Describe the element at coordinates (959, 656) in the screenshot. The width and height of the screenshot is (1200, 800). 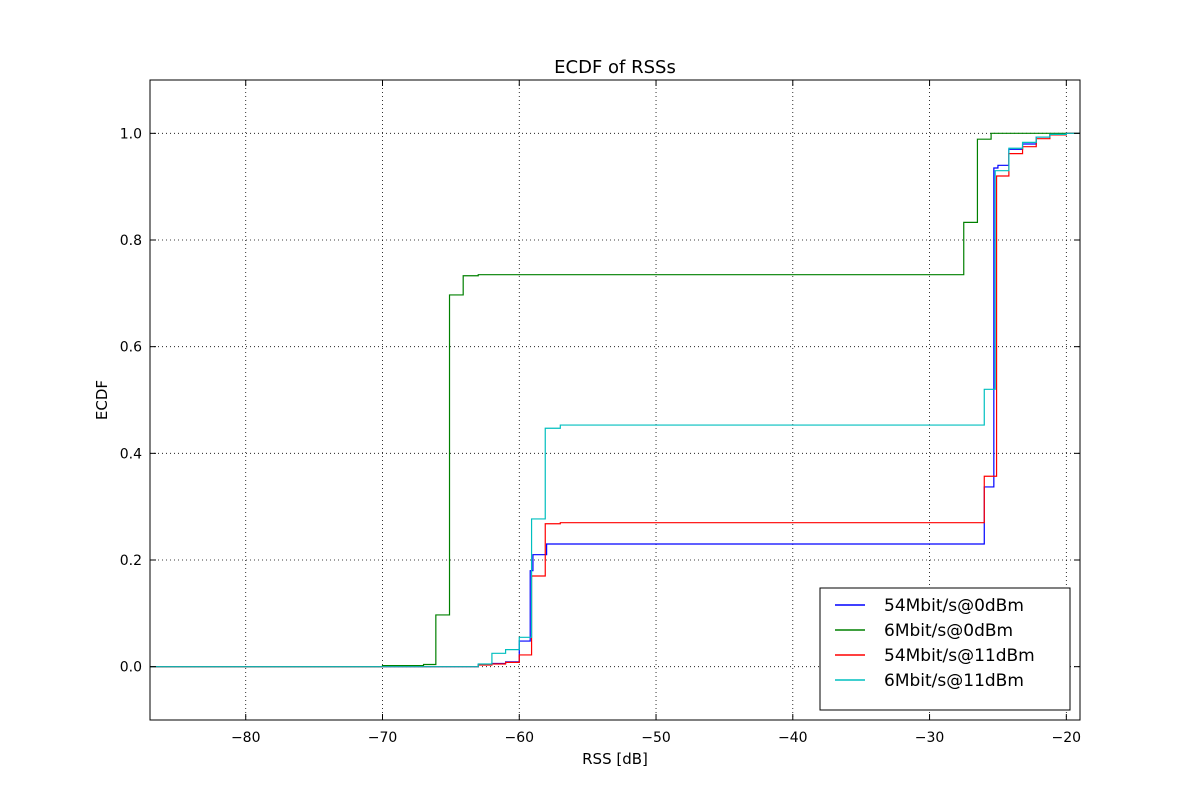
I see `legend-label: 54Mbit/s@11dBm` at that location.